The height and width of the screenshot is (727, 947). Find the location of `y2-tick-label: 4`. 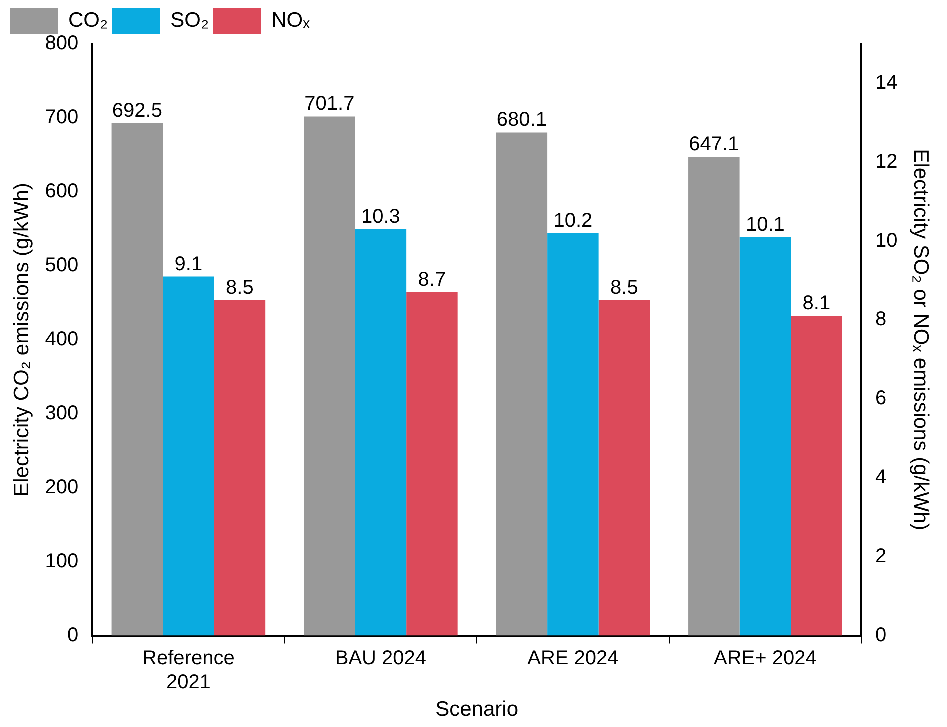

y2-tick-label: 4 is located at coordinates (881, 477).